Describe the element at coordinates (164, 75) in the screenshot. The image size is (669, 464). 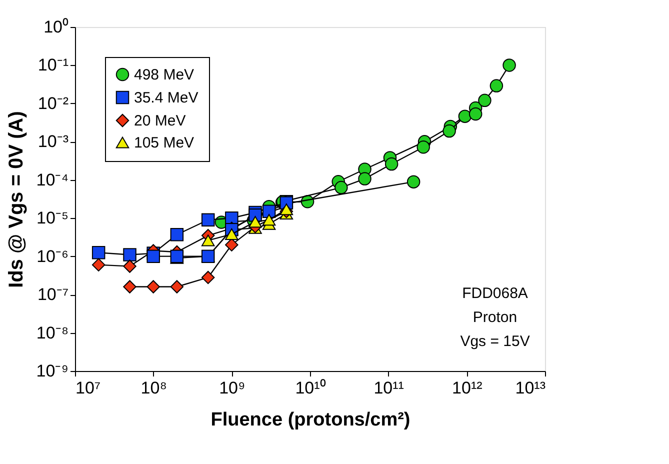
I see `legend-label: 498 MeV` at that location.